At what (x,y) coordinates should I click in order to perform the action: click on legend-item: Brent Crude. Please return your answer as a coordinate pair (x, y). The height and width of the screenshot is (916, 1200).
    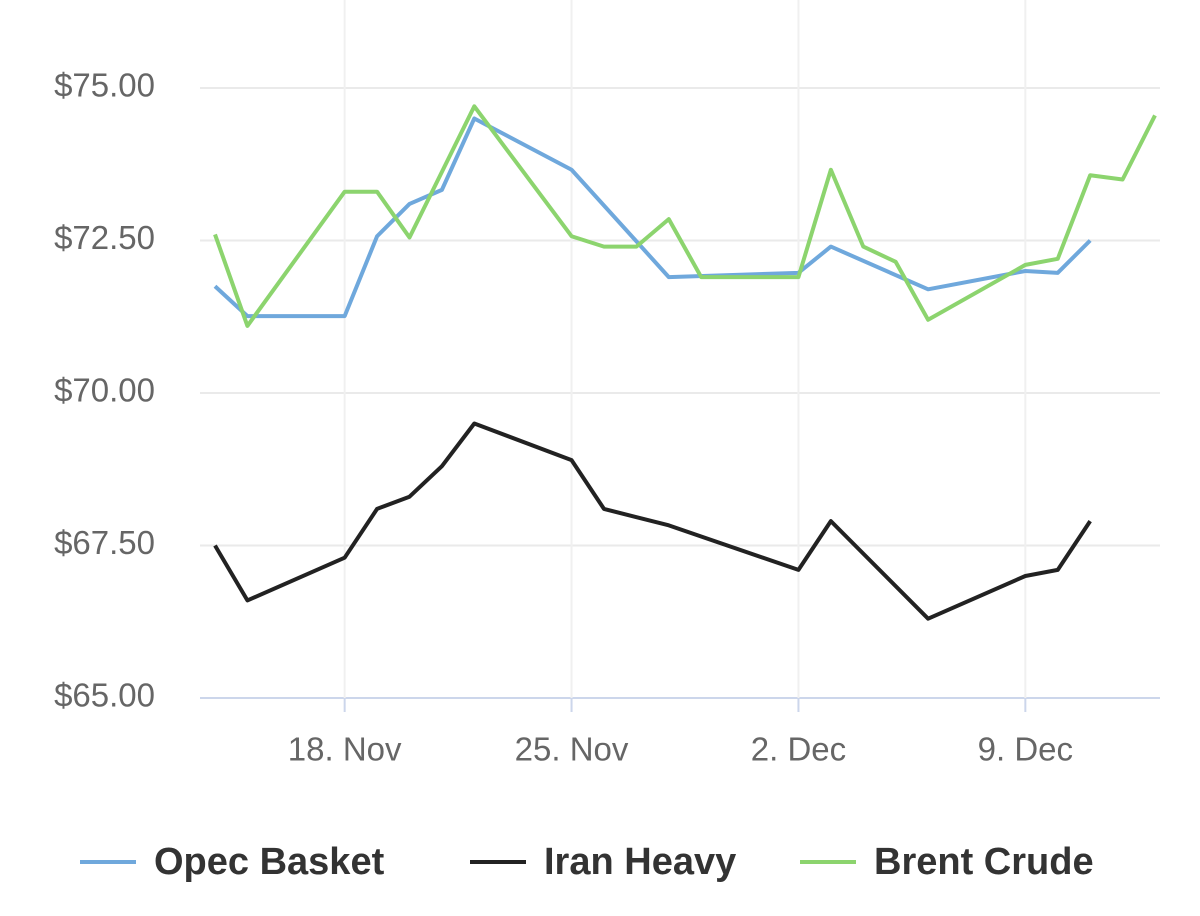
    Looking at the image, I should click on (947, 862).